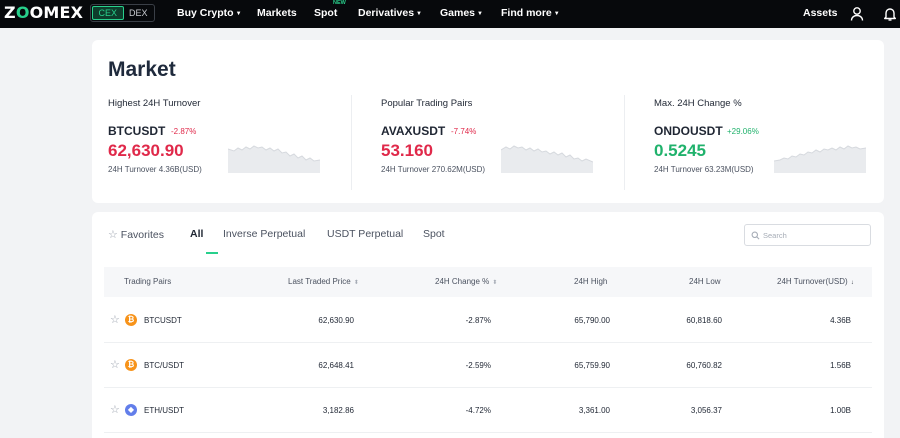 The width and height of the screenshot is (900, 438). What do you see at coordinates (413, 131) in the screenshot?
I see `stat-pair: AVAXUSDT` at bounding box center [413, 131].